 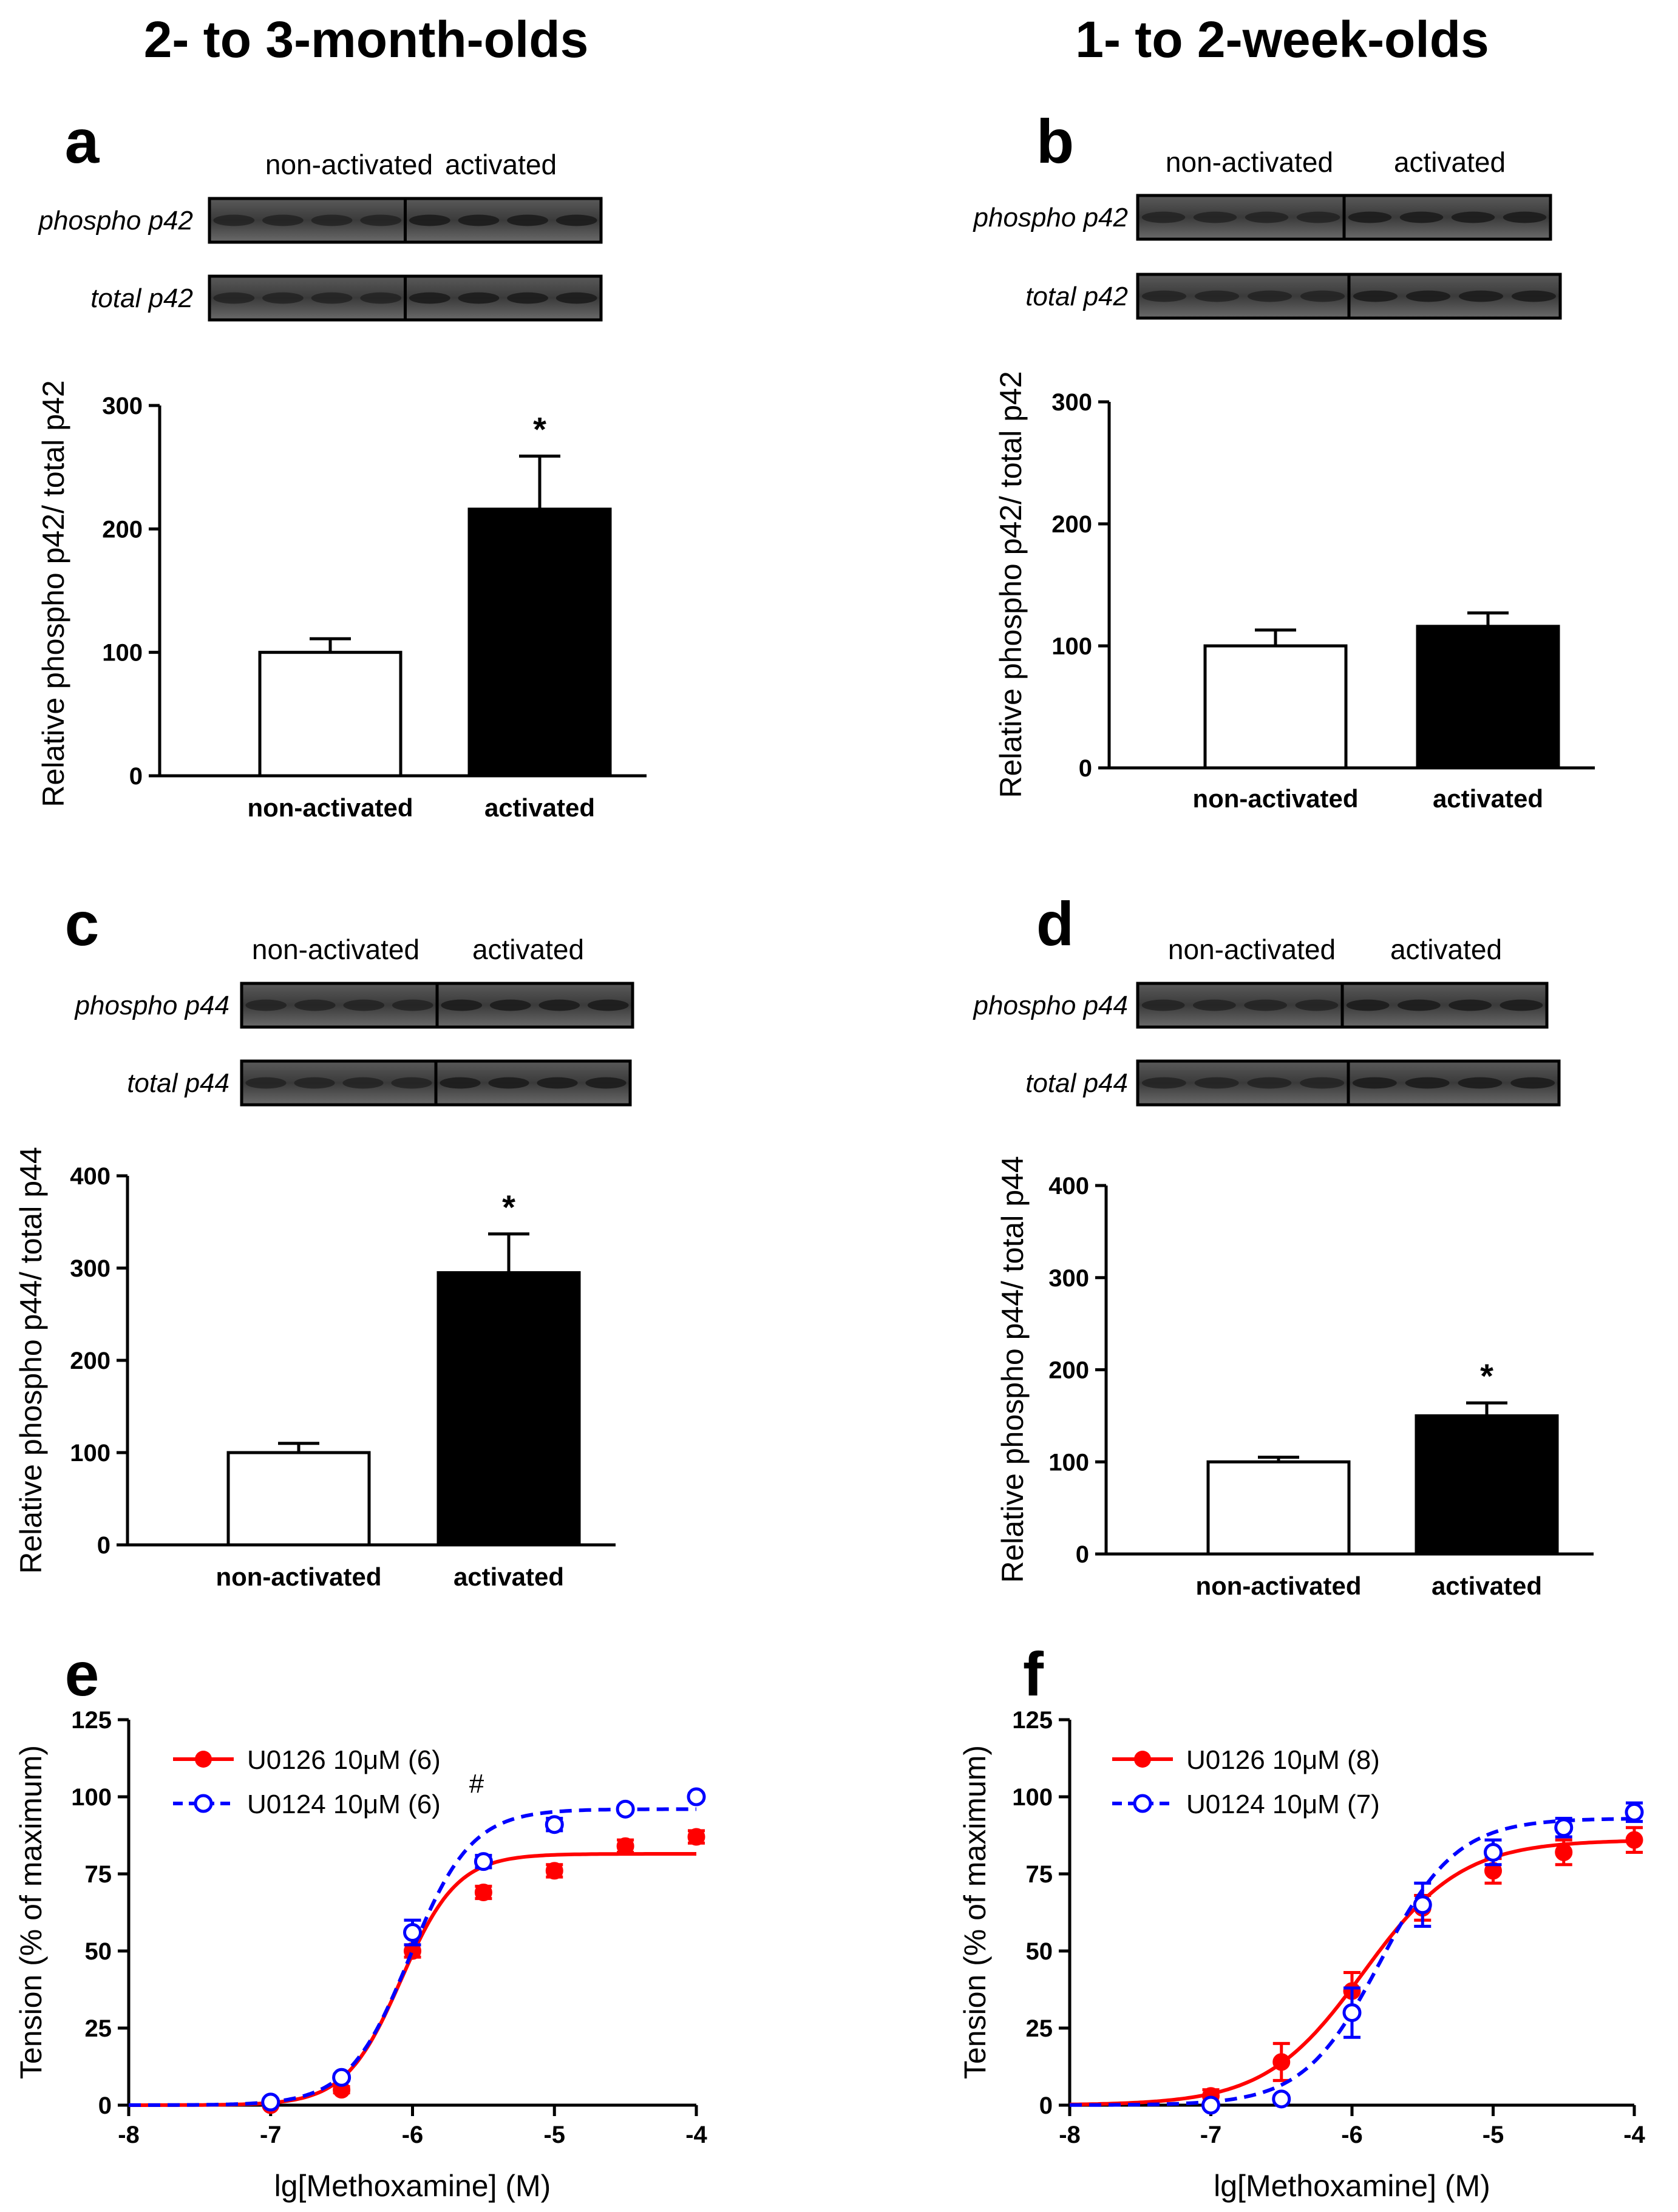 I want to click on y-axis-label: Relative phospho p44/ total p44, so click(x=1013, y=1369).